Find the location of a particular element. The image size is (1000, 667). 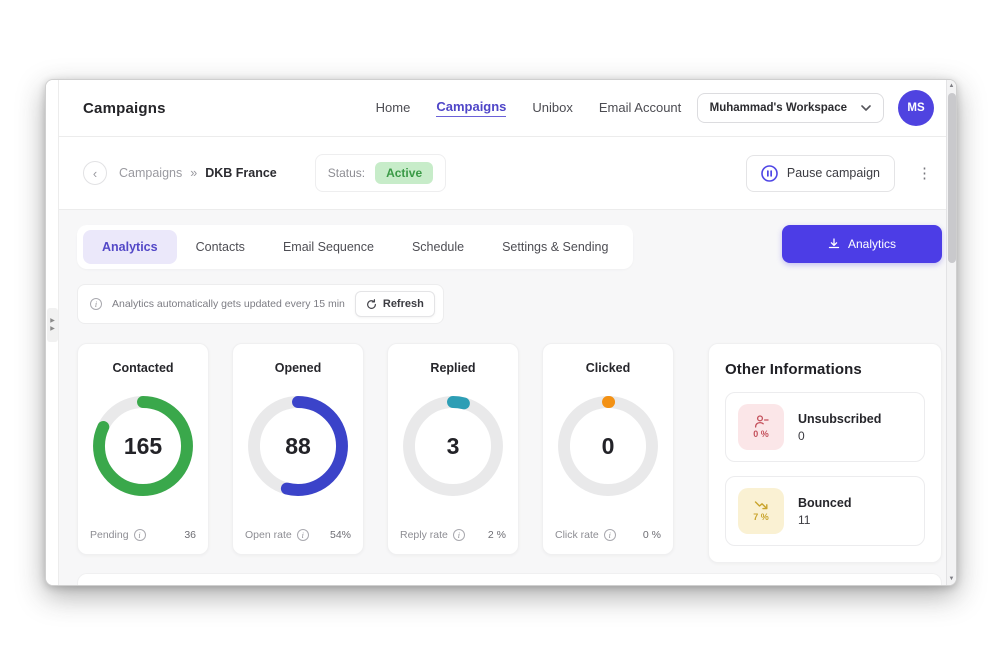

download-icon is located at coordinates (834, 243).